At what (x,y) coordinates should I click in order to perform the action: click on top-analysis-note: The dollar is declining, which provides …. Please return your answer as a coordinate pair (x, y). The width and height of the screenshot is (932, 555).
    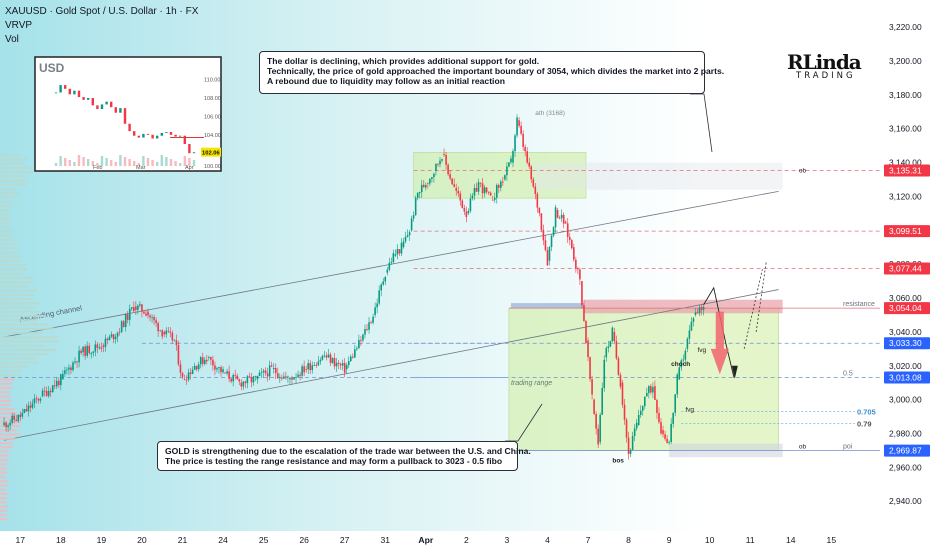
    Looking at the image, I should click on (491, 72).